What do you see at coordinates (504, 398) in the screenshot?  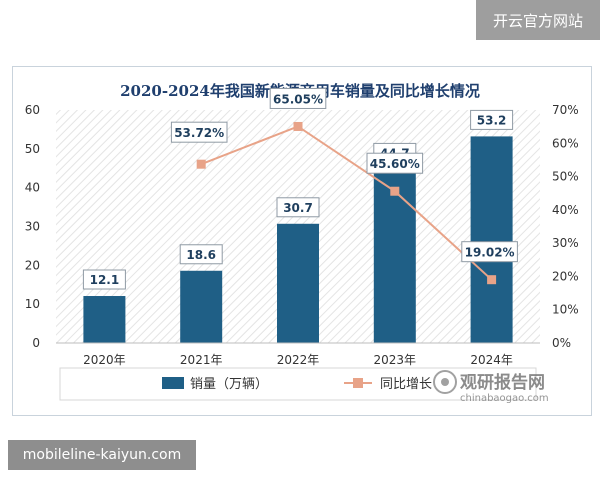 I see `watermark-domain: chinabaogao.com` at bounding box center [504, 398].